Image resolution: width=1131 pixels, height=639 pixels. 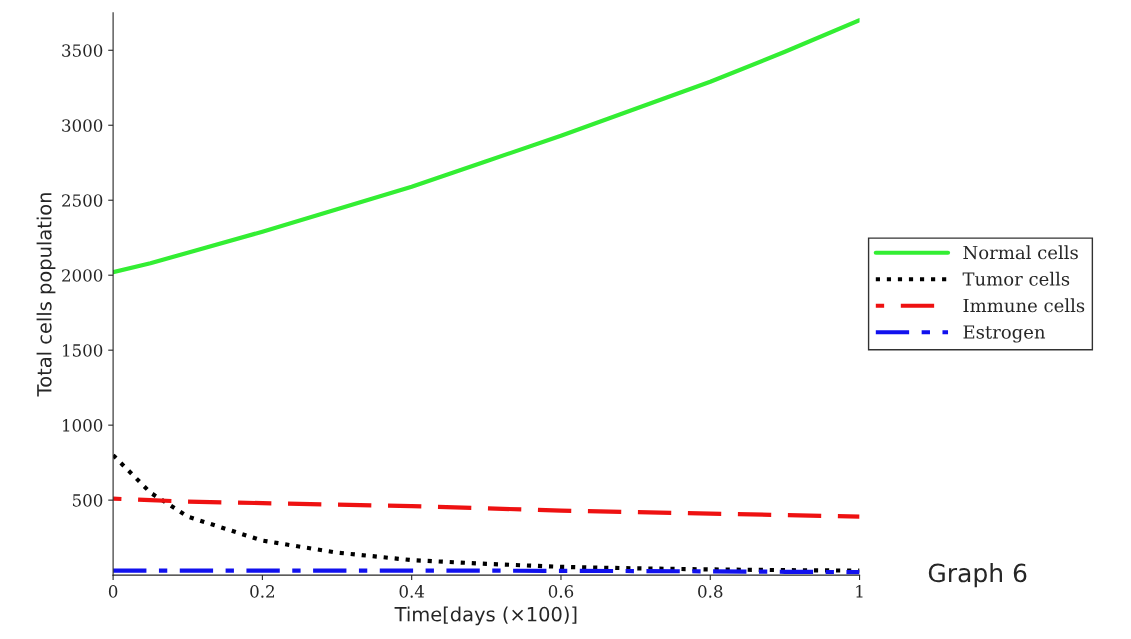 What do you see at coordinates (1004, 334) in the screenshot?
I see `legend-label: Estrogen` at bounding box center [1004, 334].